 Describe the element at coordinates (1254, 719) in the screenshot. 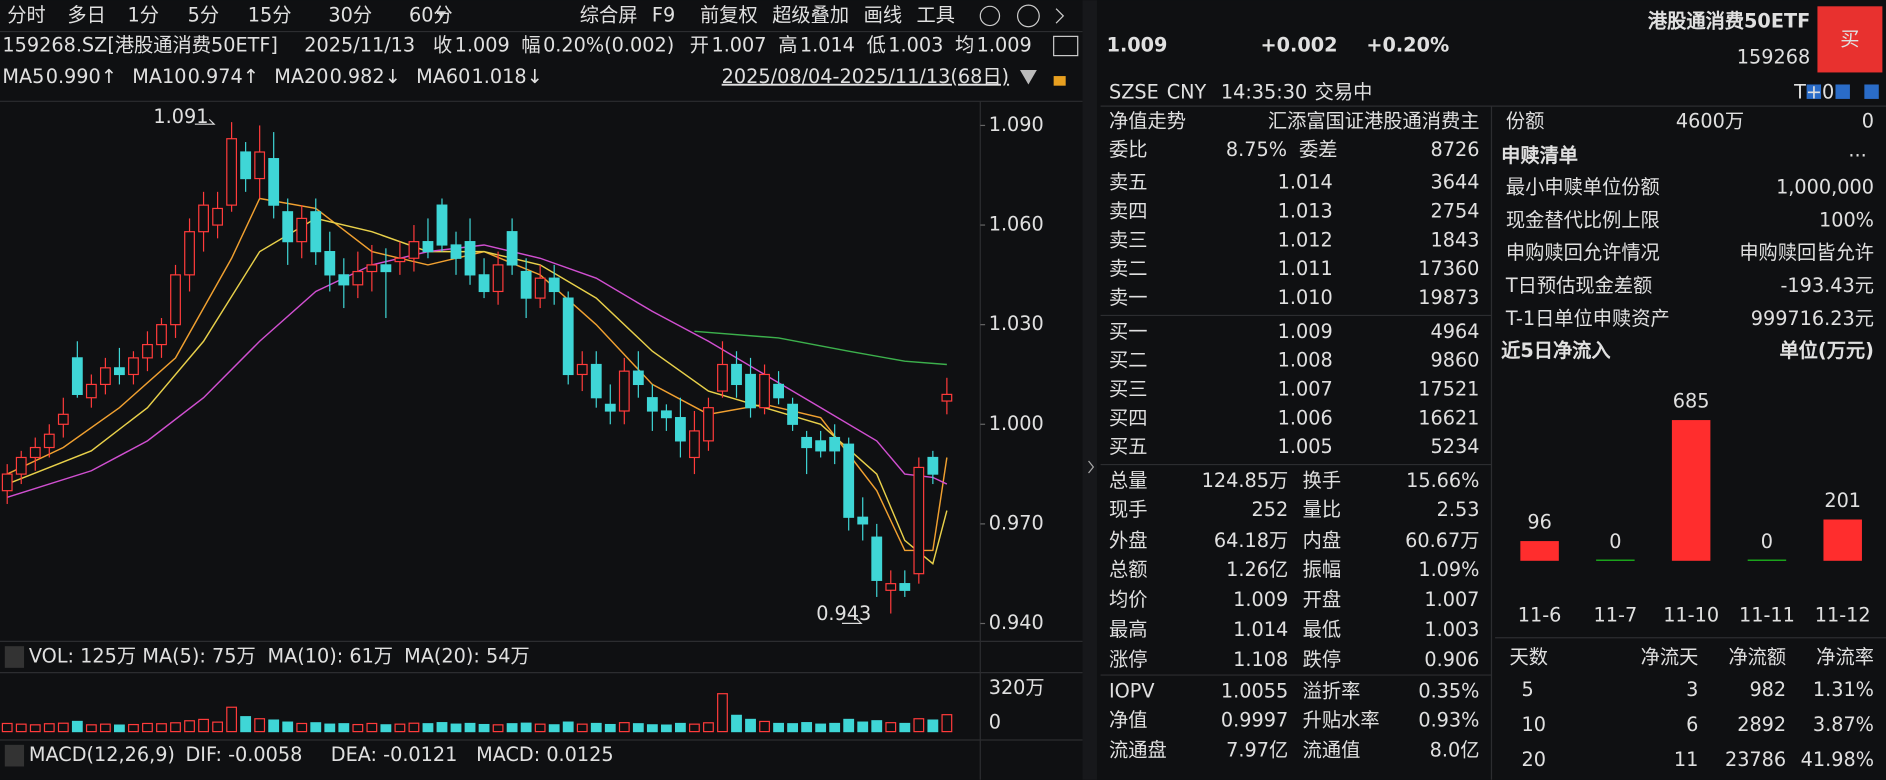

I see `stat-value: 0.9997` at that location.